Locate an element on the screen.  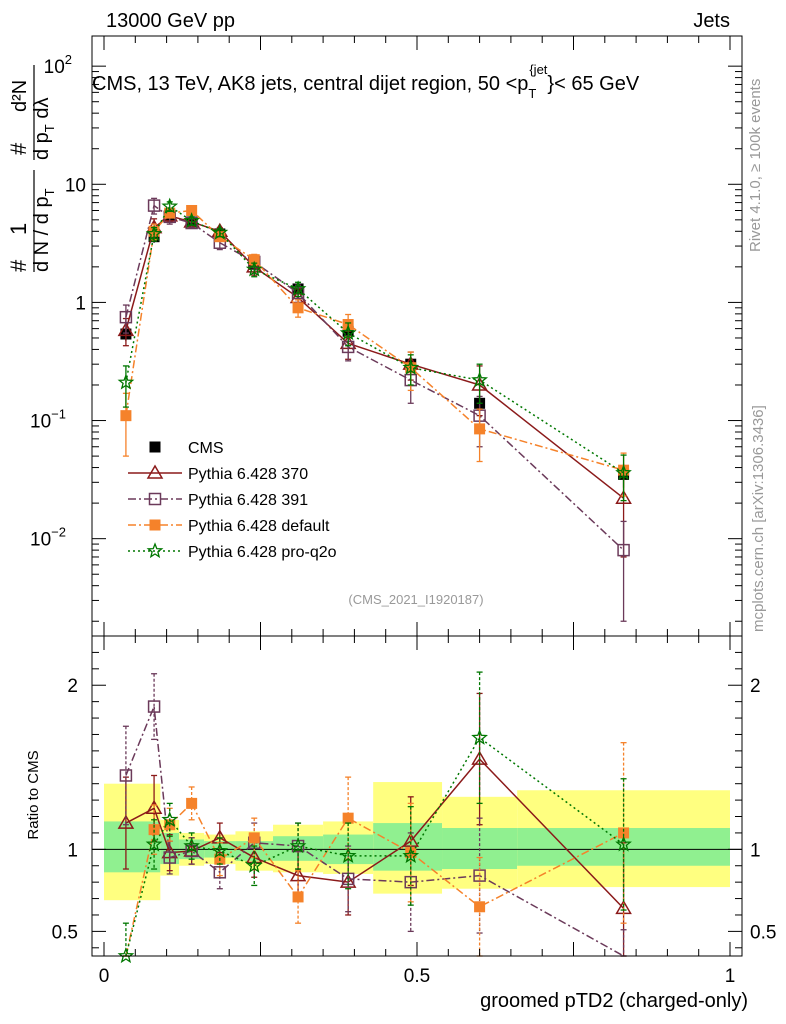
ylabel-num-right: d²N is located at coordinates (20, 96).